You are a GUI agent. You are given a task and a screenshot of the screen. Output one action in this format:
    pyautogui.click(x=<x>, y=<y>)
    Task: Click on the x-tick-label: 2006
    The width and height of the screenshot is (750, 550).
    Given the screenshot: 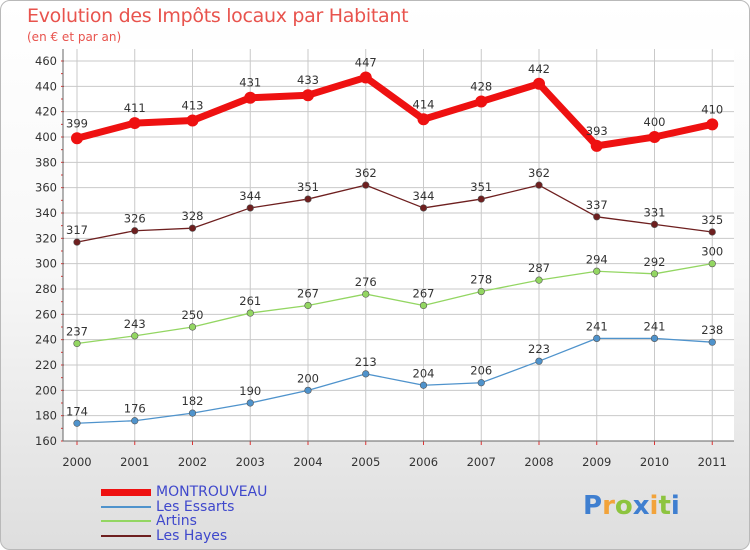 What is the action you would take?
    pyautogui.click(x=423, y=462)
    